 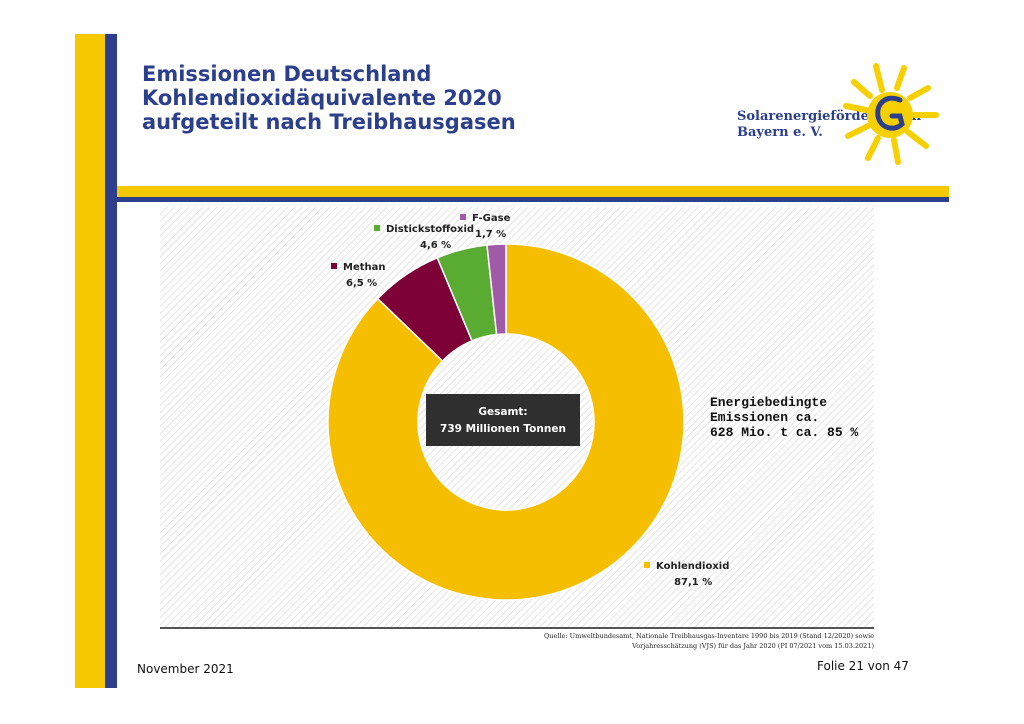 I want to click on title-line-1: Emissionen Deutschland, so click(x=287, y=74).